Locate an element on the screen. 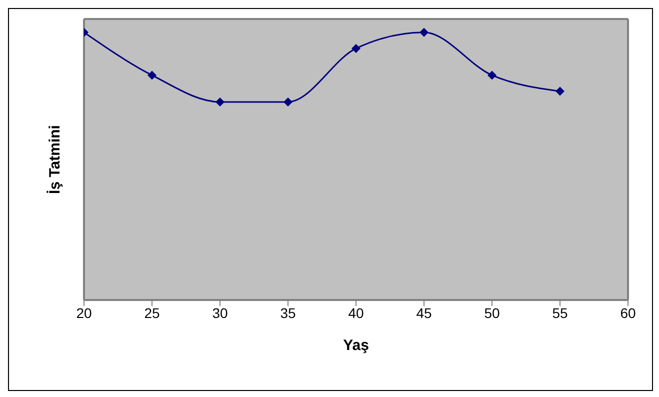 This screenshot has width=659, height=397. x-tick-label: 35 is located at coordinates (288, 312).